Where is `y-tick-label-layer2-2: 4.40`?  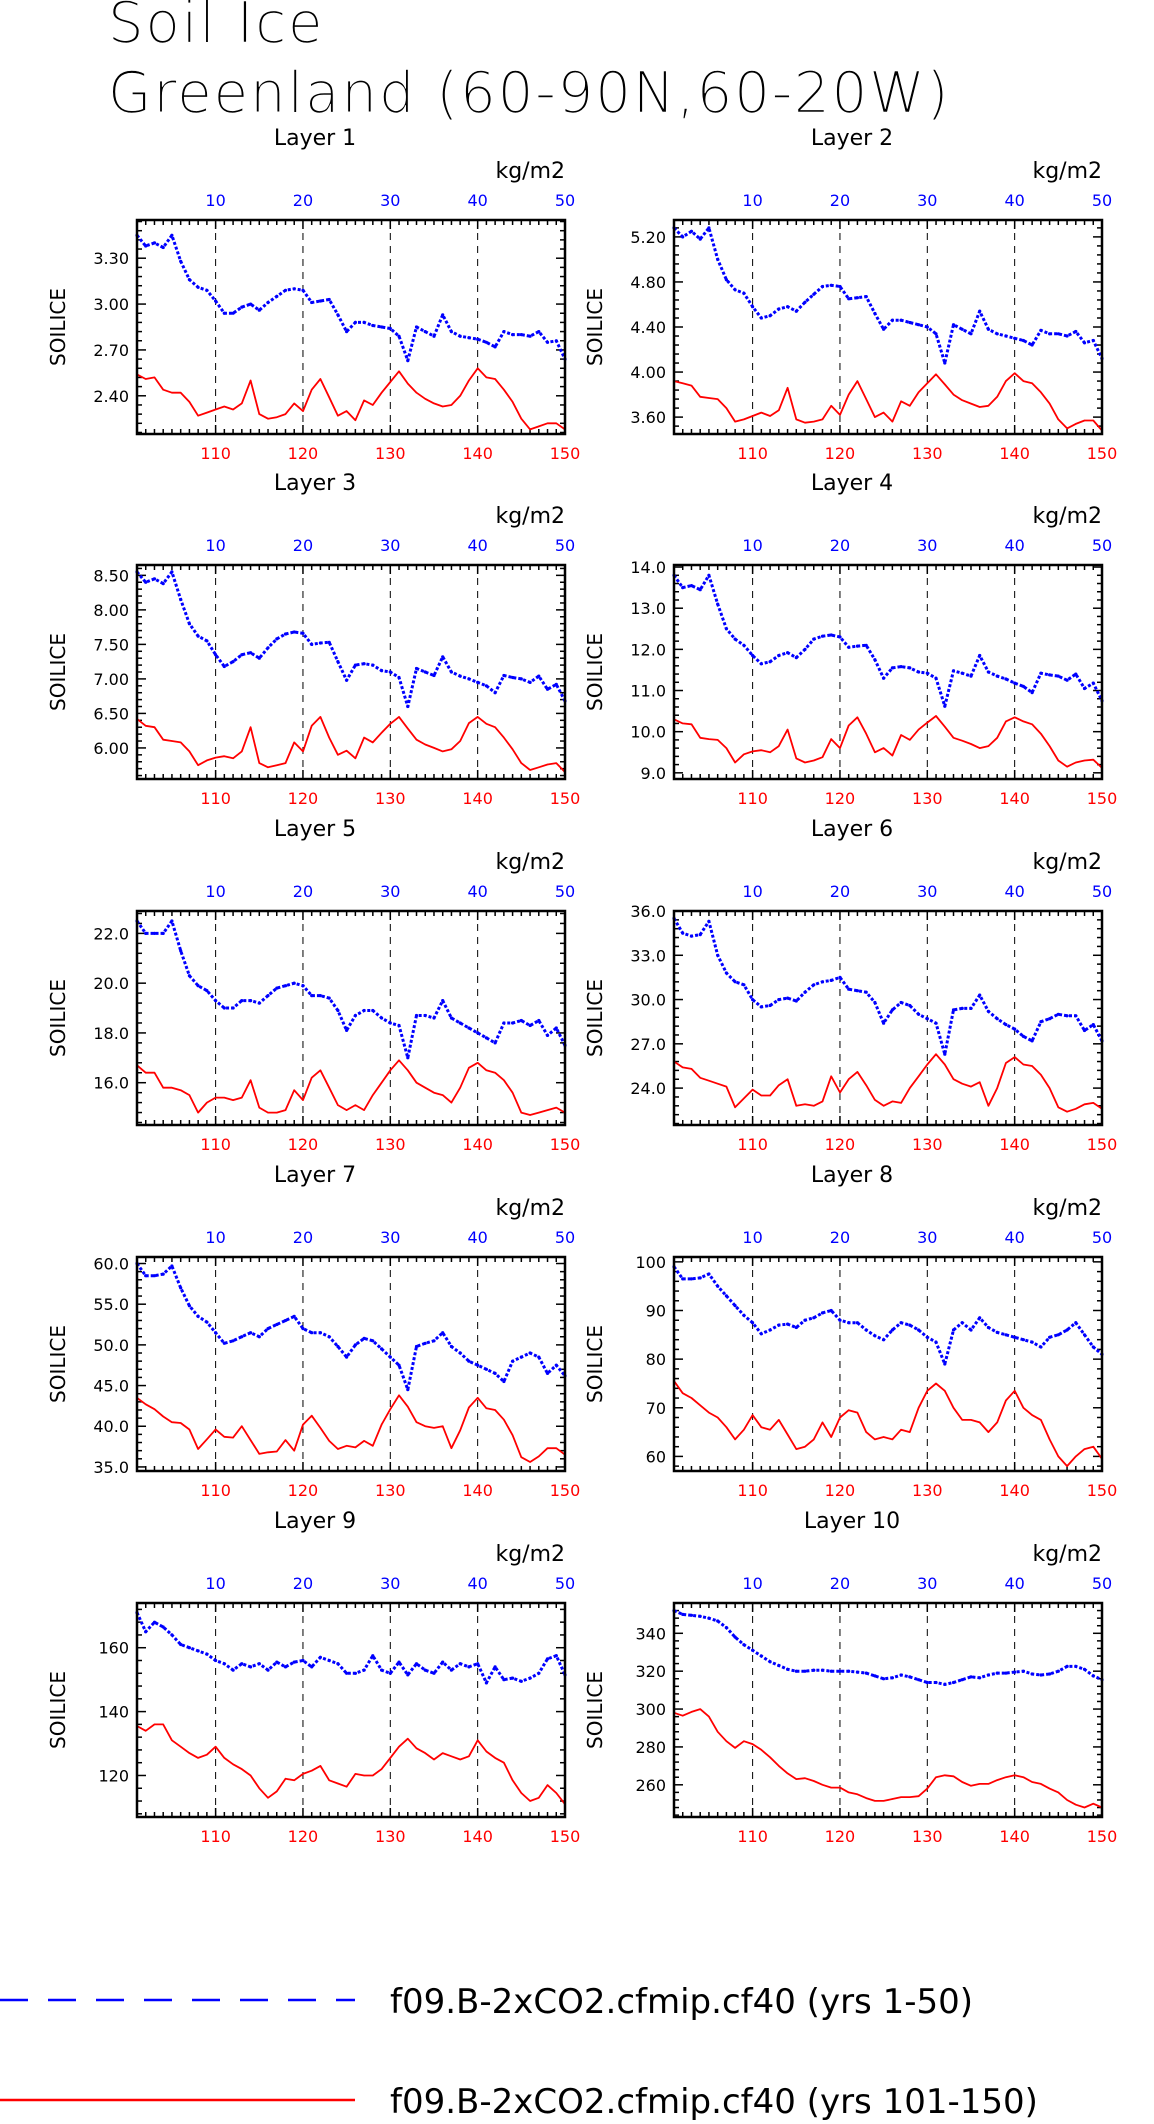 y-tick-label-layer2-2: 4.40 is located at coordinates (648, 327).